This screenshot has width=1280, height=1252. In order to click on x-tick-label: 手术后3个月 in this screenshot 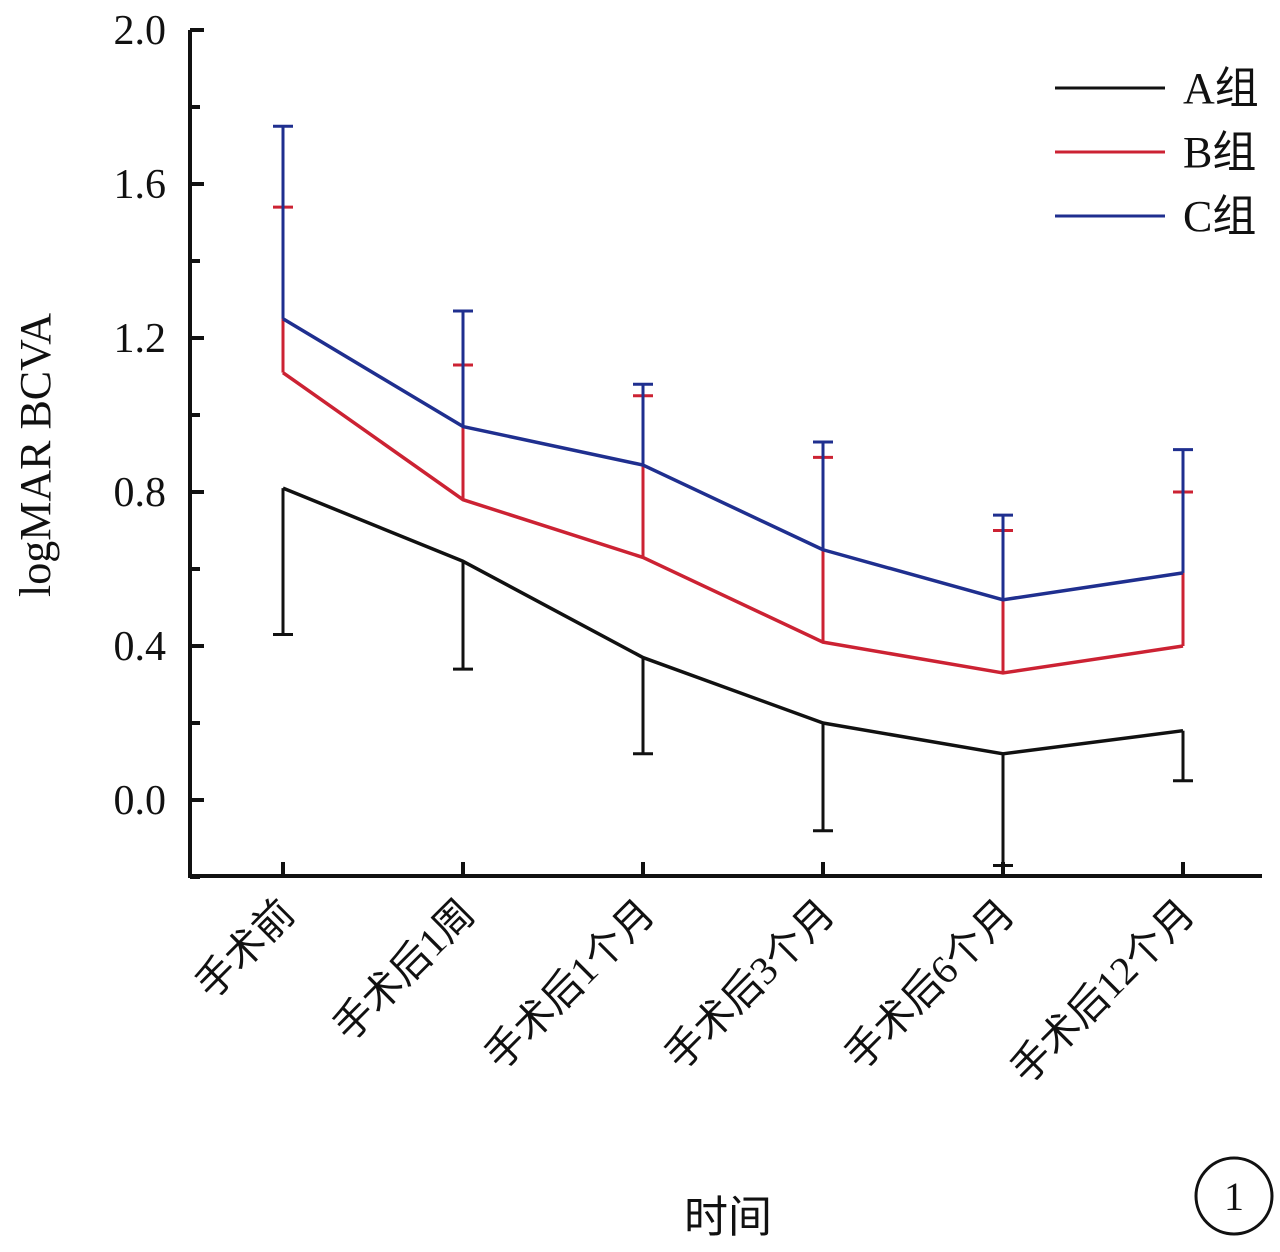, I will do `click(749, 984)`.